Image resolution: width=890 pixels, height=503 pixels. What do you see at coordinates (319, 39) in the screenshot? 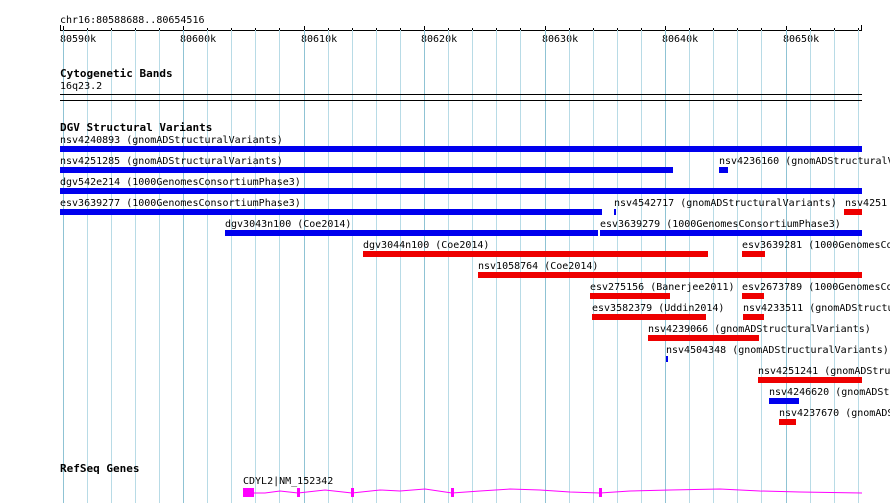
I see `ruler-label: 80610k` at bounding box center [319, 39].